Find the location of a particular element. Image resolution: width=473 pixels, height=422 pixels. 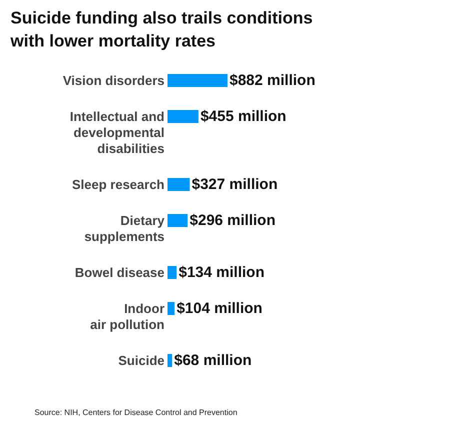

data-label: $455 million is located at coordinates (243, 116).